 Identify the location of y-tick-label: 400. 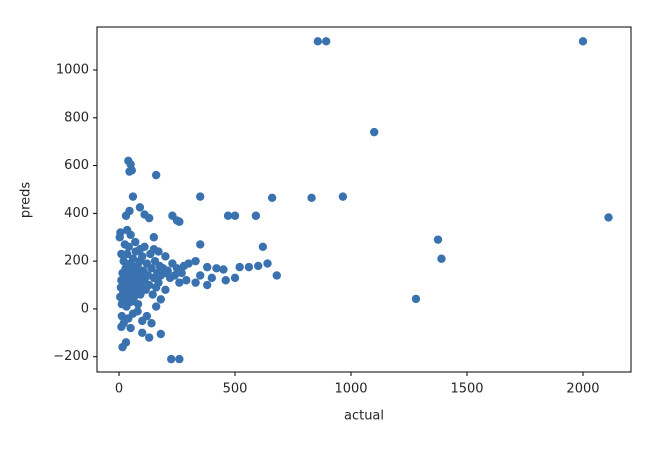
(76, 213).